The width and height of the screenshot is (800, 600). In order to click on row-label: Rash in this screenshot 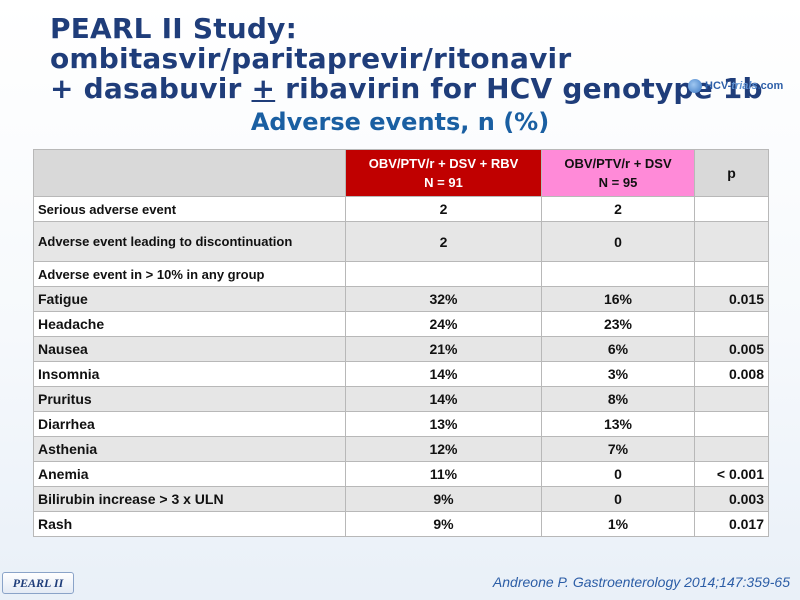, I will do `click(189, 524)`.